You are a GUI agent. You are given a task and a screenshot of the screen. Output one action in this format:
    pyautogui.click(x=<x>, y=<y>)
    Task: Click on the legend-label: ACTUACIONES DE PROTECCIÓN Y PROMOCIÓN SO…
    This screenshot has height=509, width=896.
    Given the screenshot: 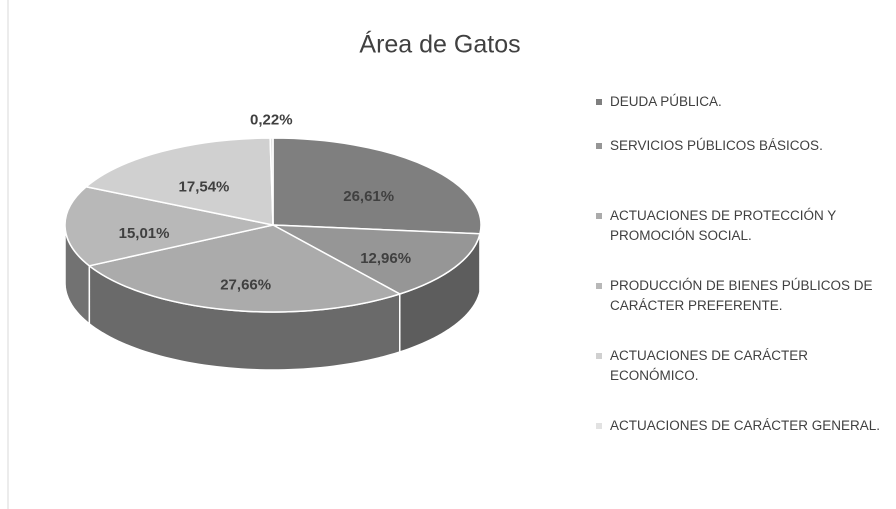 What is the action you would take?
    pyautogui.click(x=723, y=225)
    